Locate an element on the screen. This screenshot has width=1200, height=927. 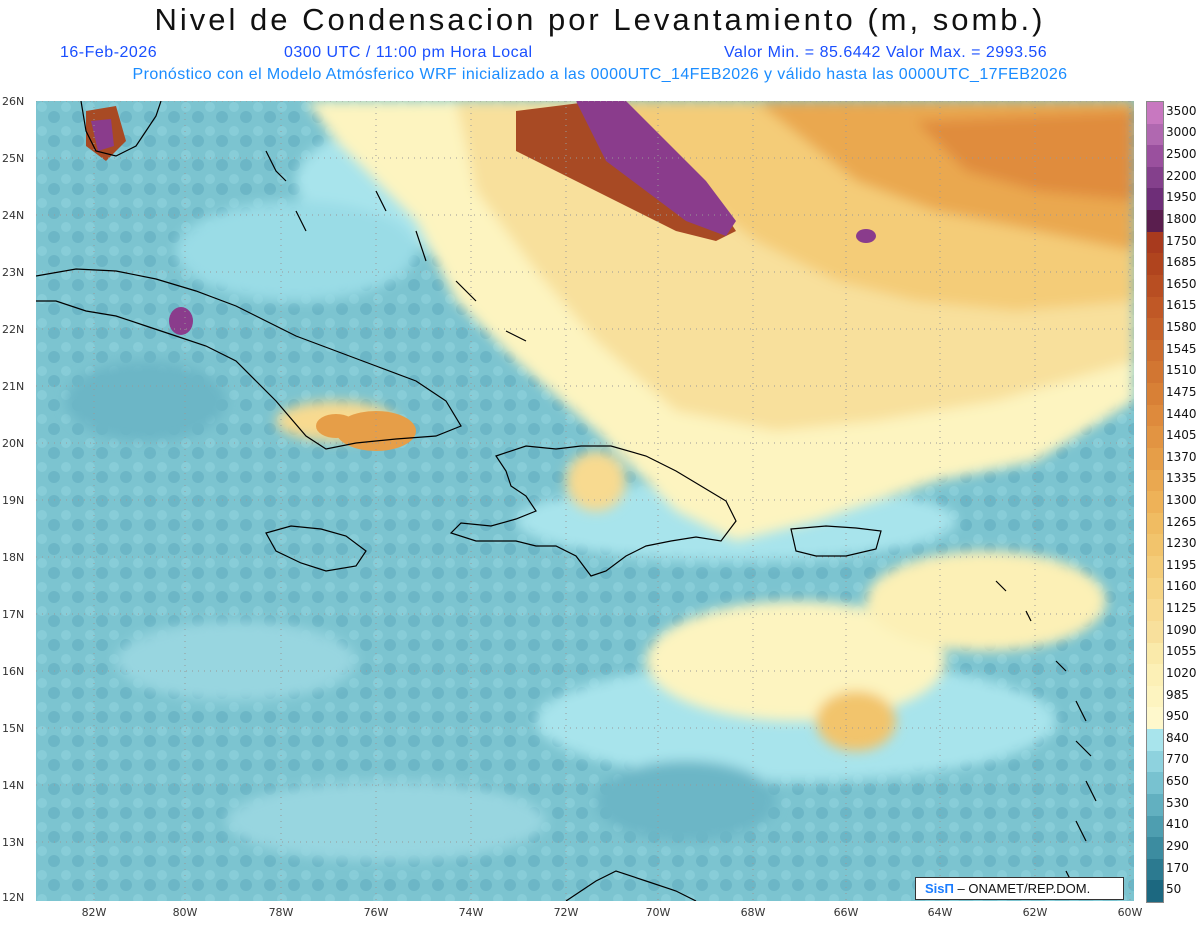
legend-value: 50 is located at coordinates (1174, 889).